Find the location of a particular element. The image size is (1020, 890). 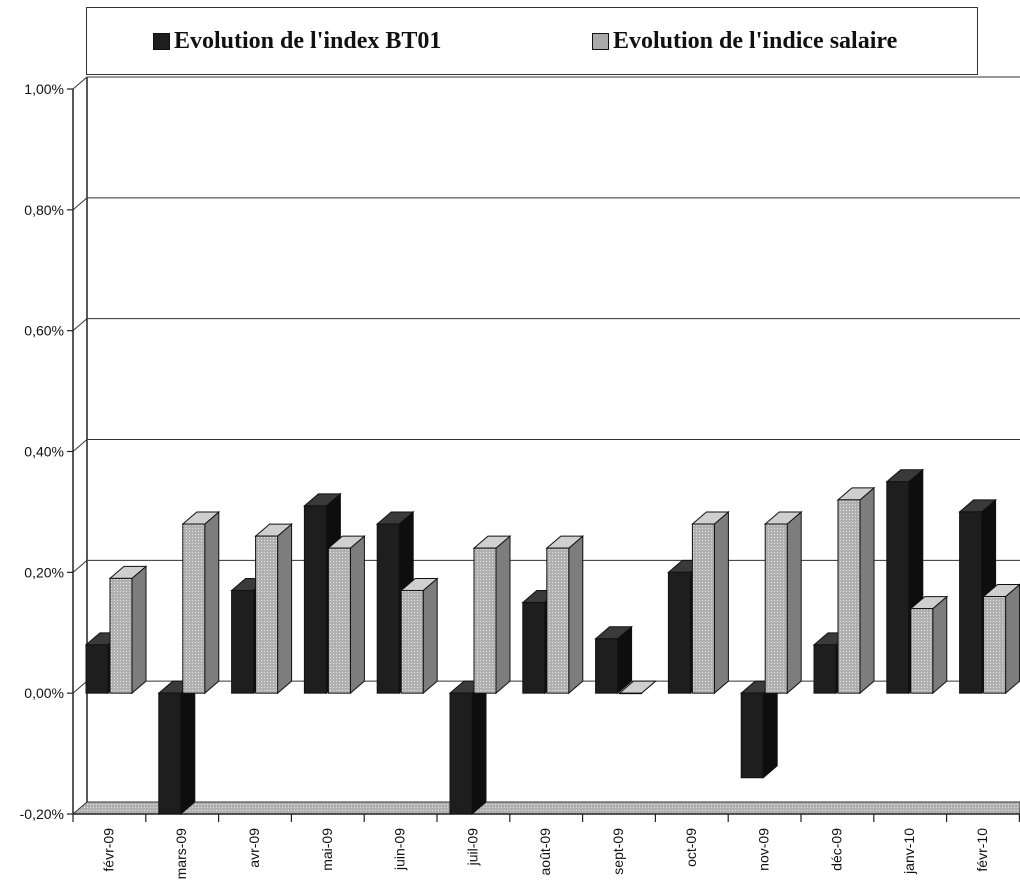

y-tick-label-6: -0,20% is located at coordinates (42, 814).